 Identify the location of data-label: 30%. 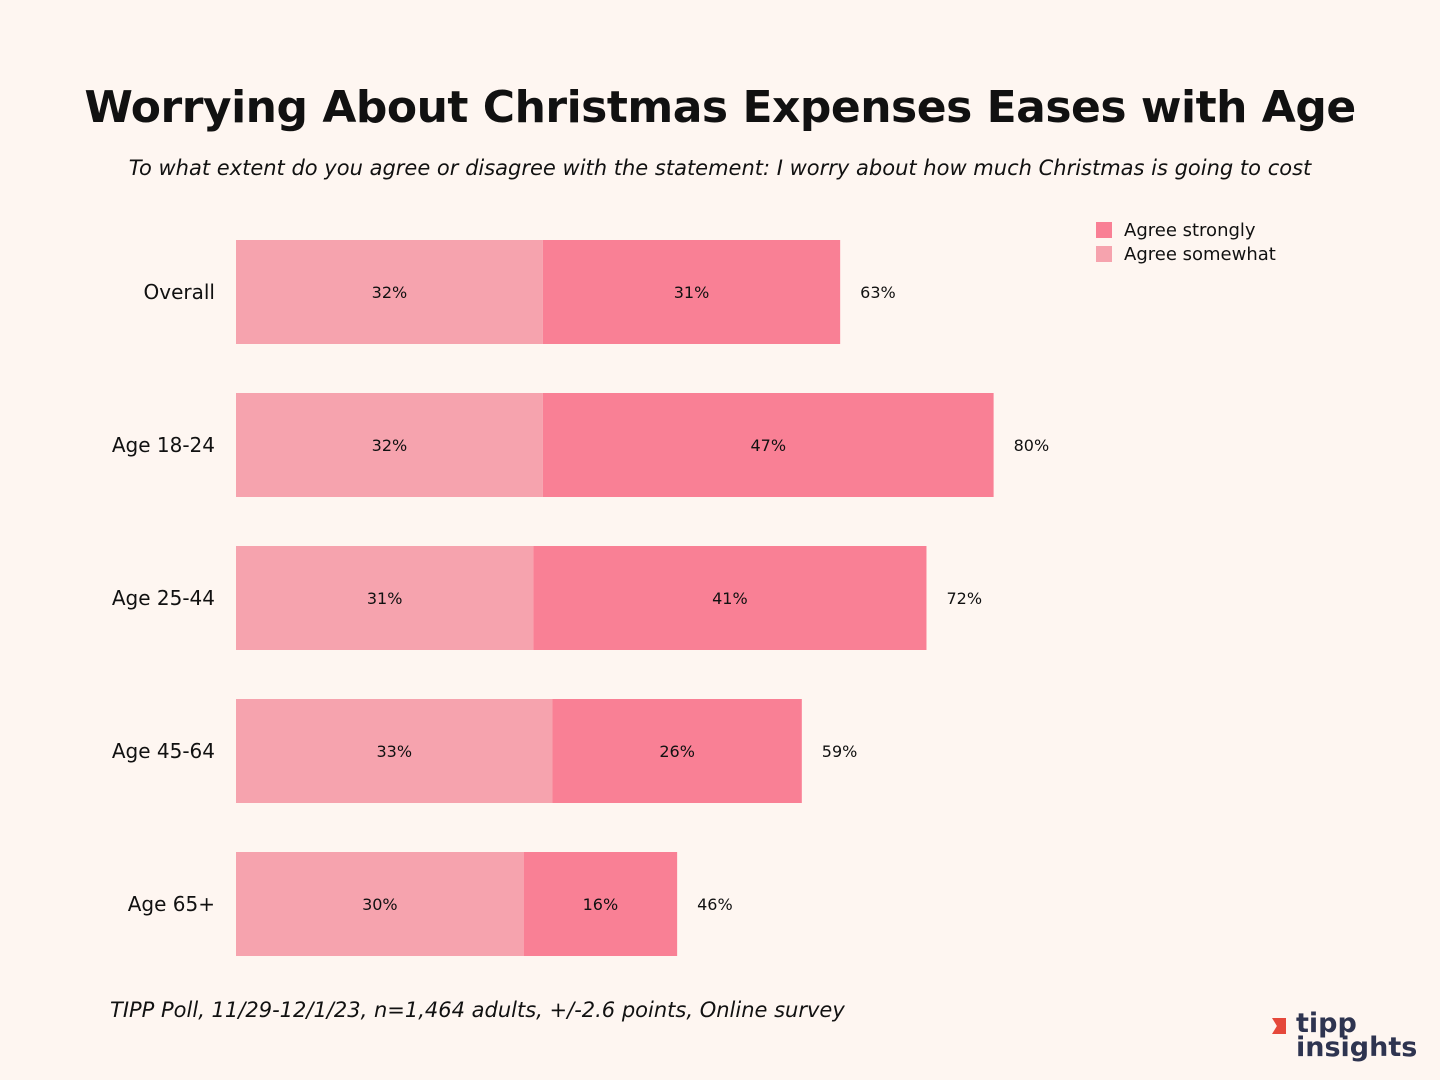
(380, 904).